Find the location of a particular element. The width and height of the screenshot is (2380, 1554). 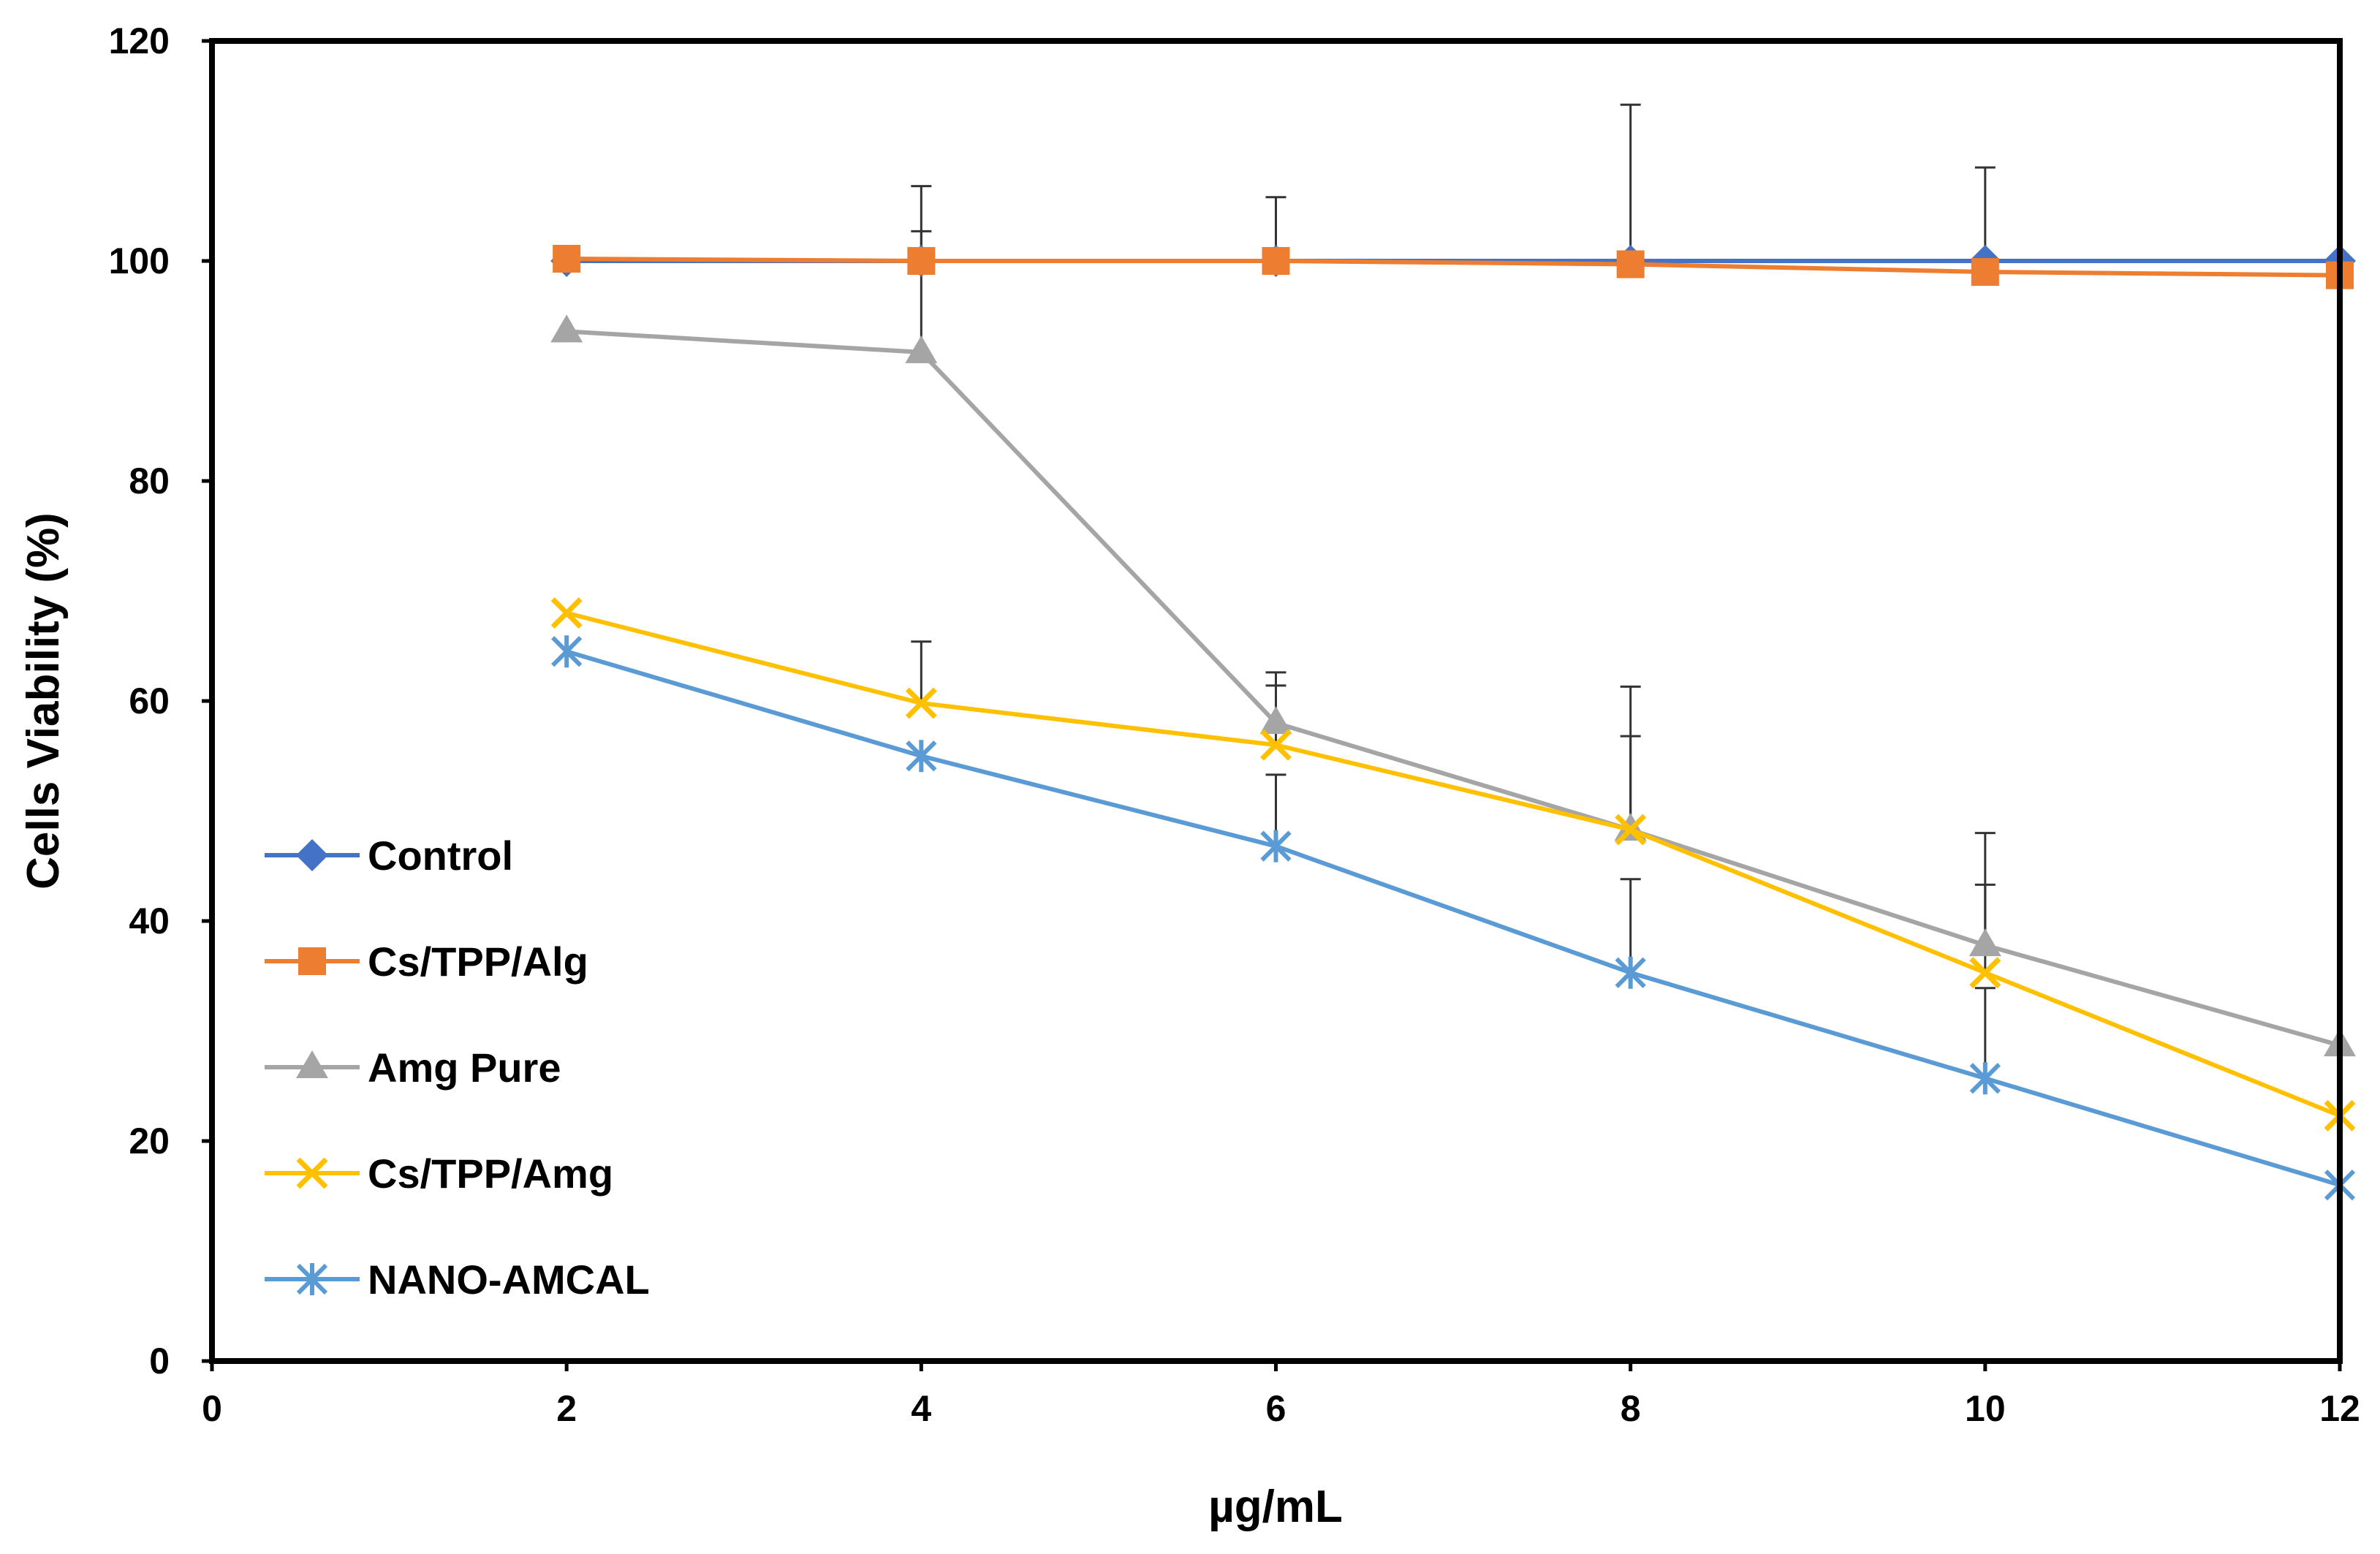

legend-label: Cs/TPP/Alg is located at coordinates (478, 962).